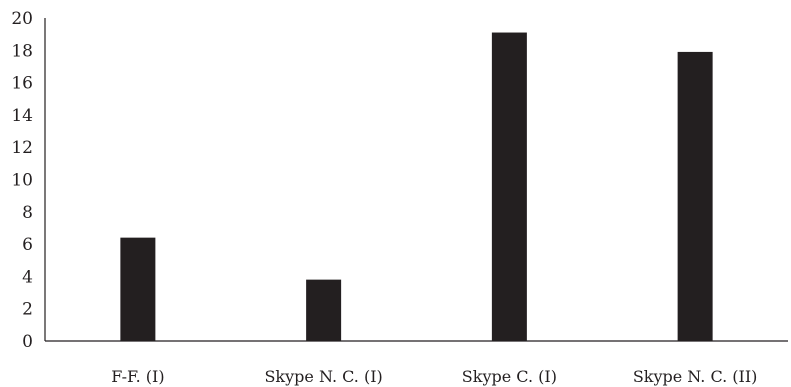  I want to click on category-label: F-F. (I), so click(137, 376).